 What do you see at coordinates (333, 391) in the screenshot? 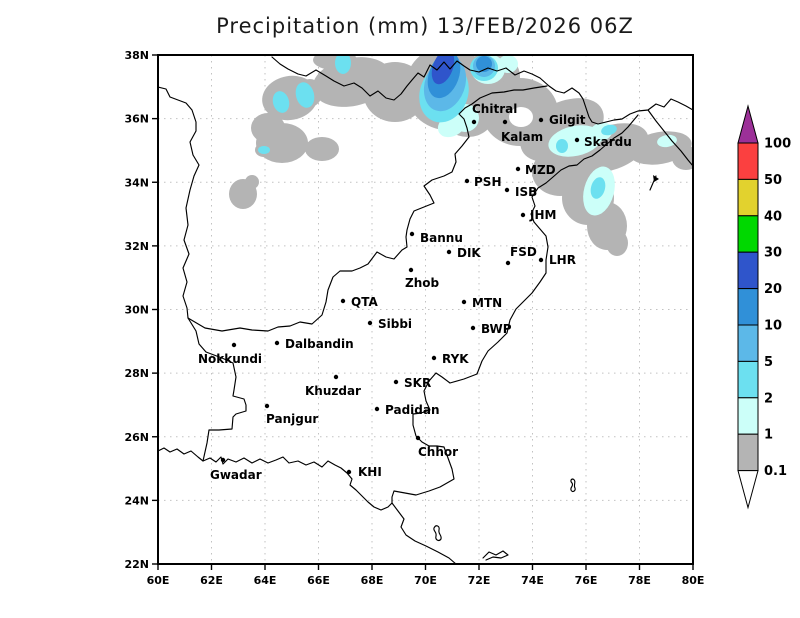
I see `station-label: Khuzdar` at bounding box center [333, 391].